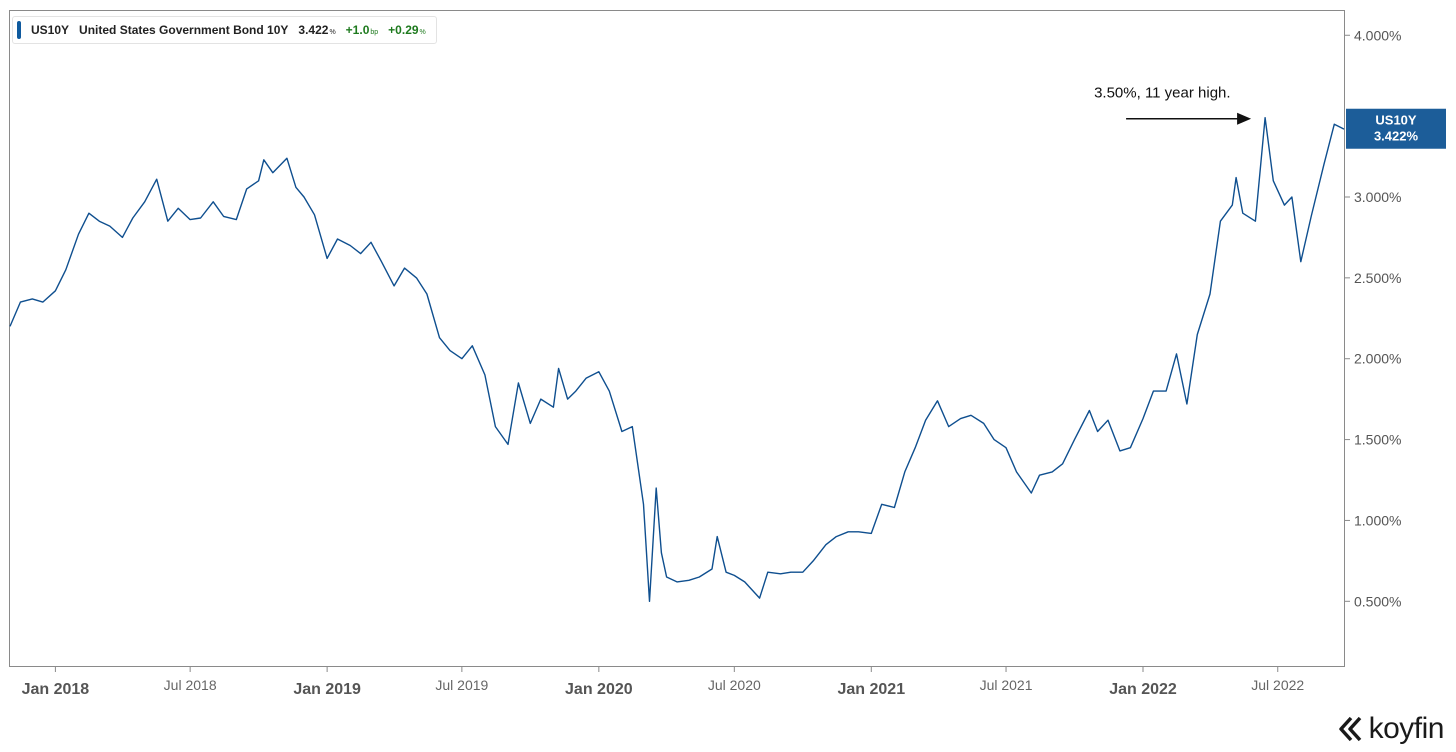 The image size is (1456, 752). What do you see at coordinates (1143, 689) in the screenshot?
I see `x-tick-label: Jan 2022` at bounding box center [1143, 689].